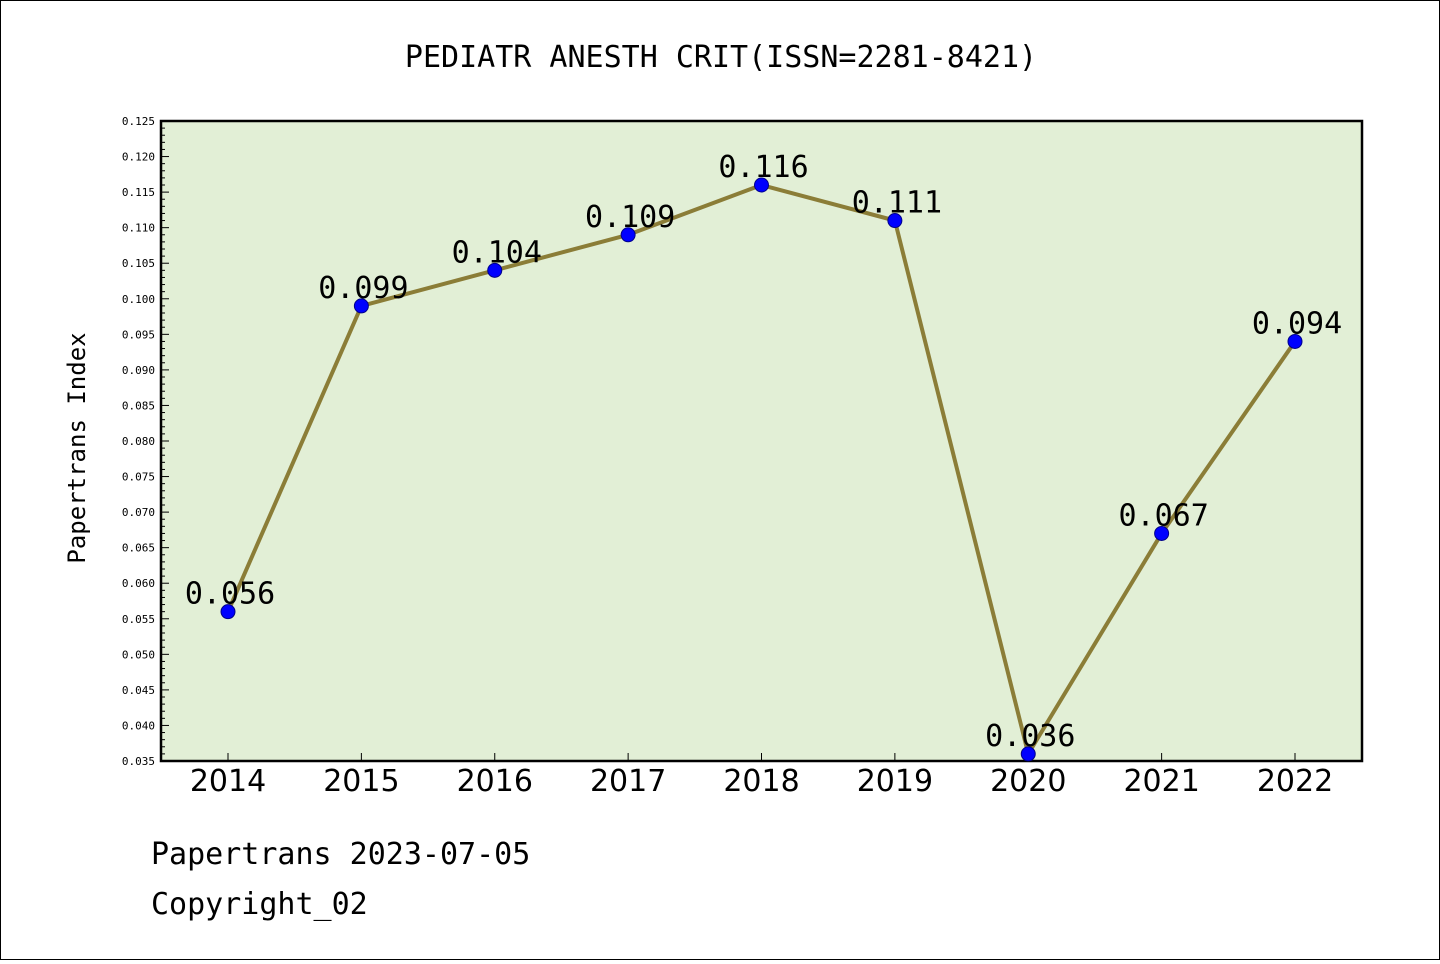  What do you see at coordinates (138, 121) in the screenshot?
I see `y-tick-label: 0.125` at bounding box center [138, 121].